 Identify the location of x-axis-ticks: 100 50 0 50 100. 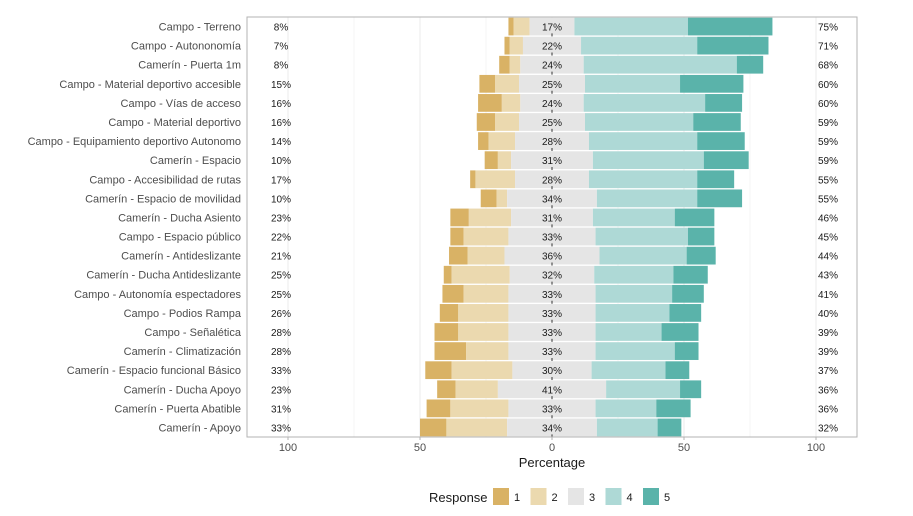
(552, 445).